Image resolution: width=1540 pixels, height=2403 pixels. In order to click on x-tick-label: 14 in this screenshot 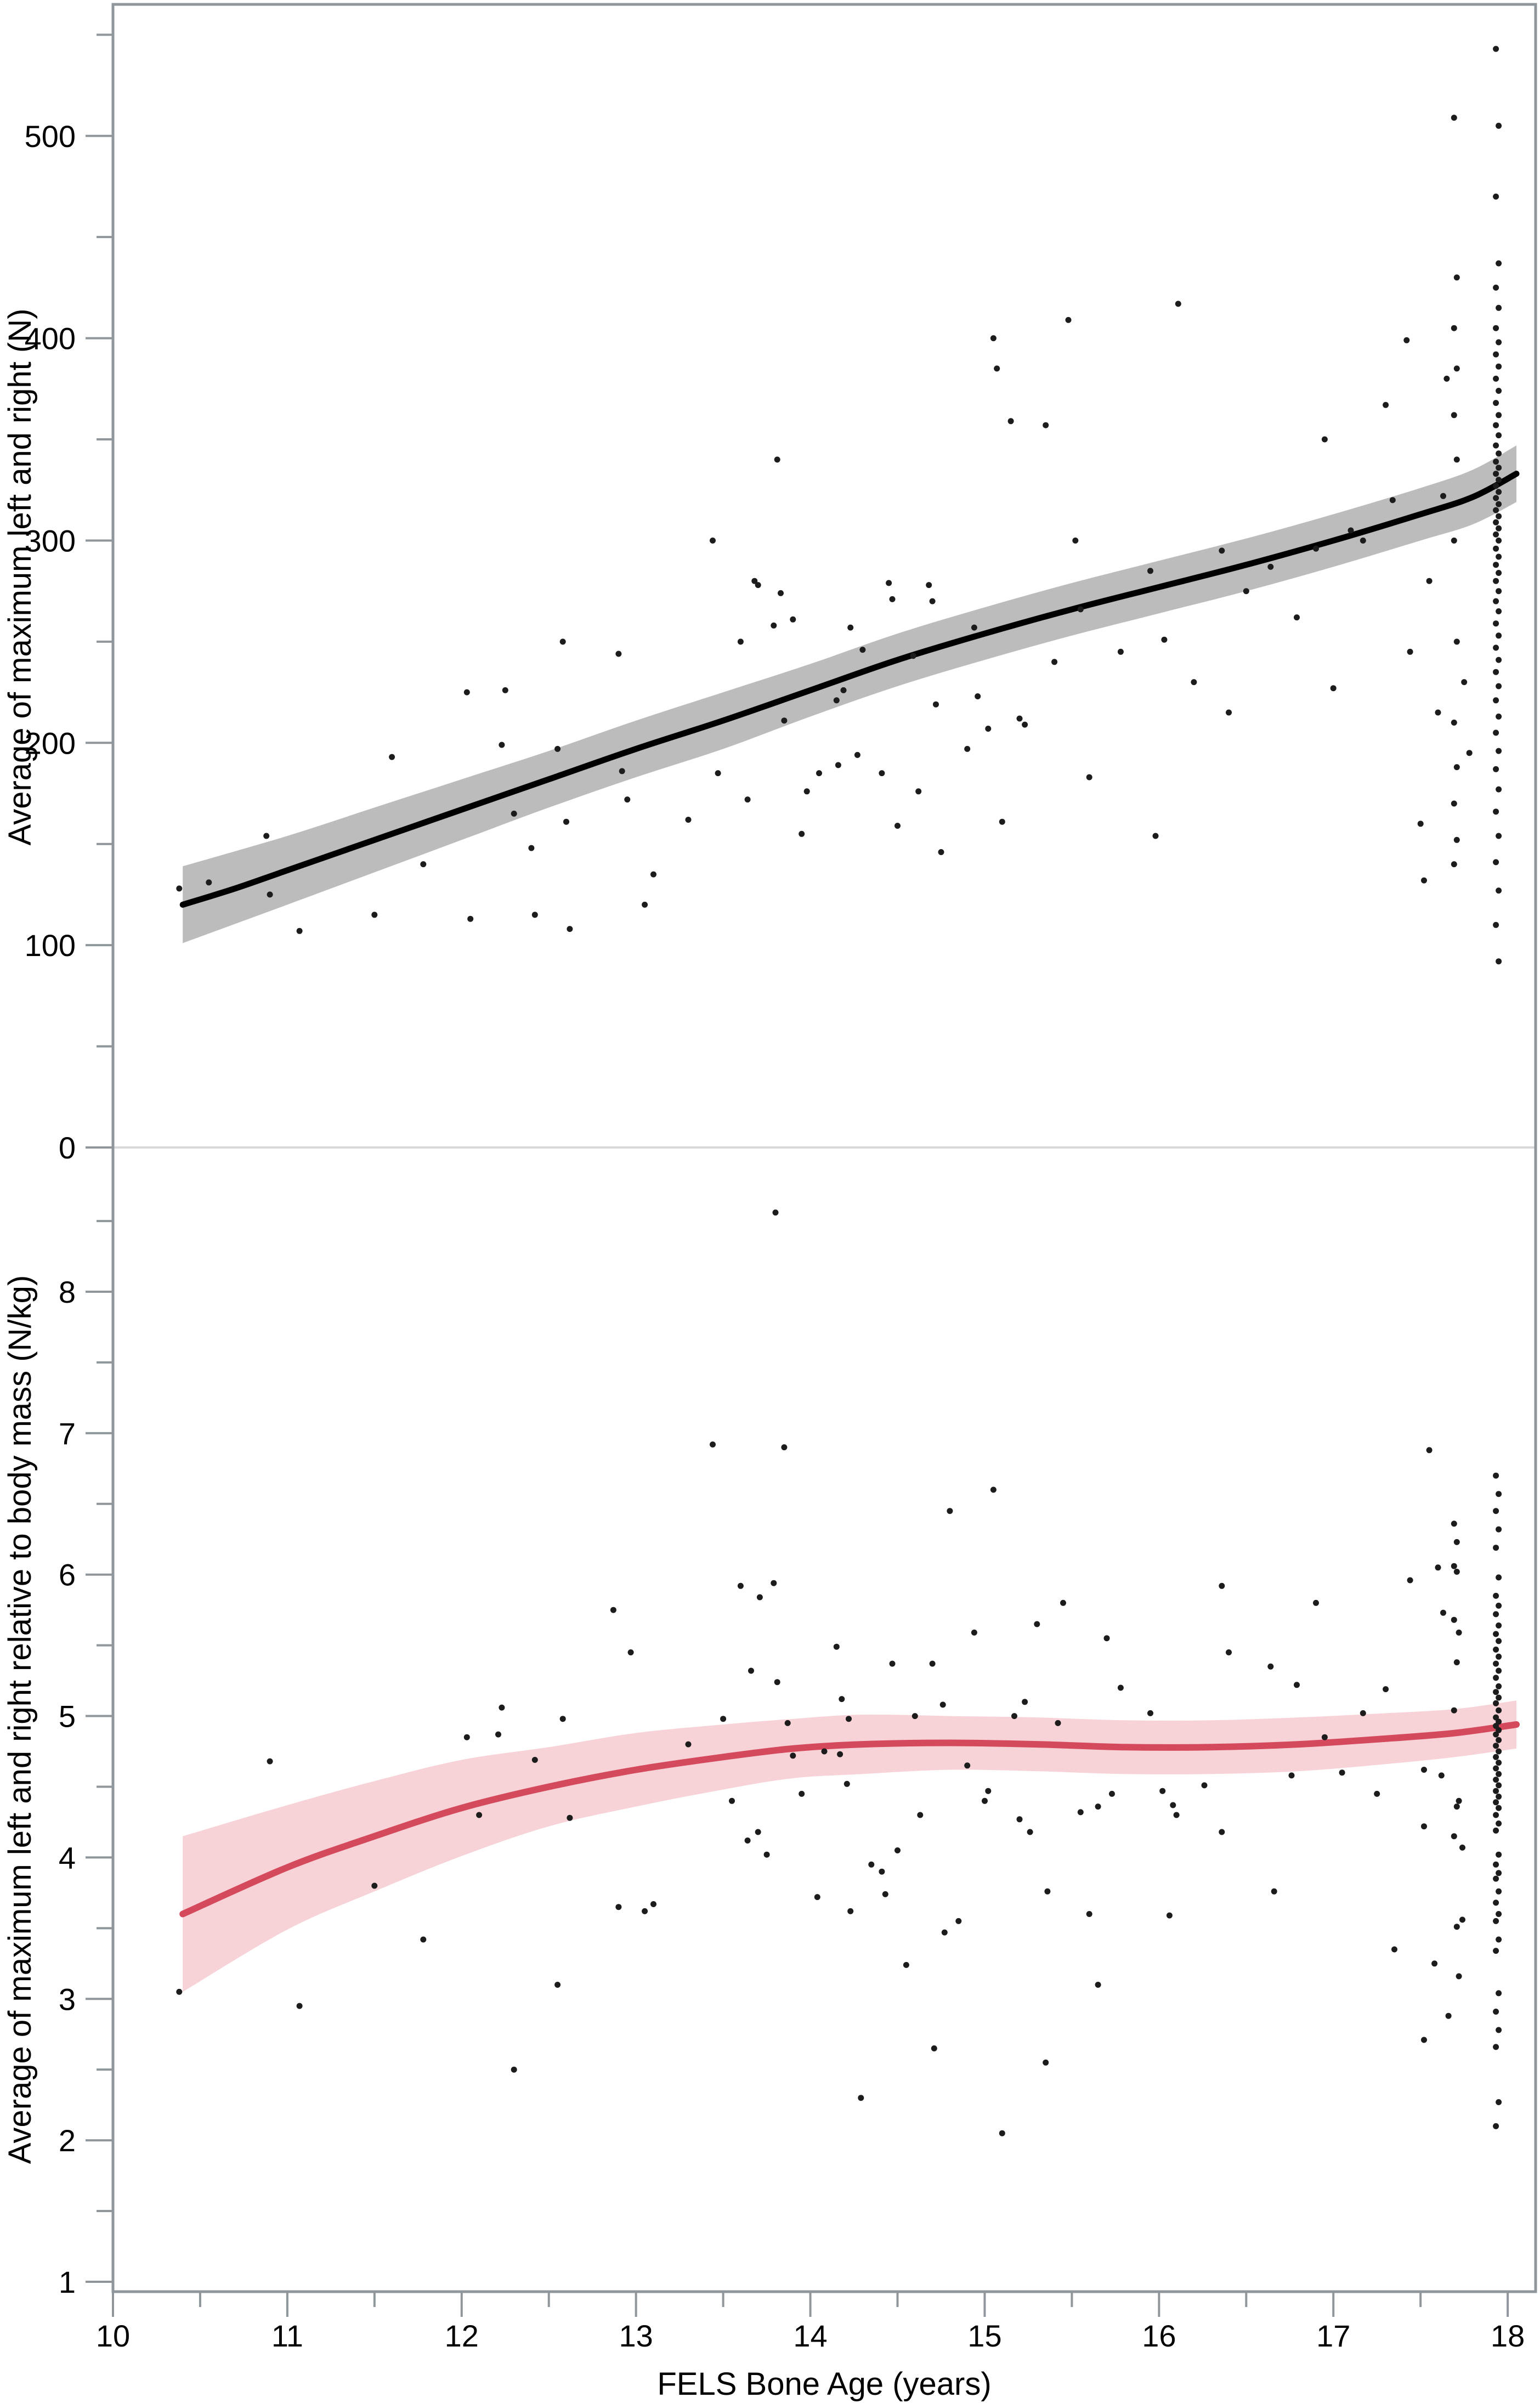, I will do `click(810, 2336)`.